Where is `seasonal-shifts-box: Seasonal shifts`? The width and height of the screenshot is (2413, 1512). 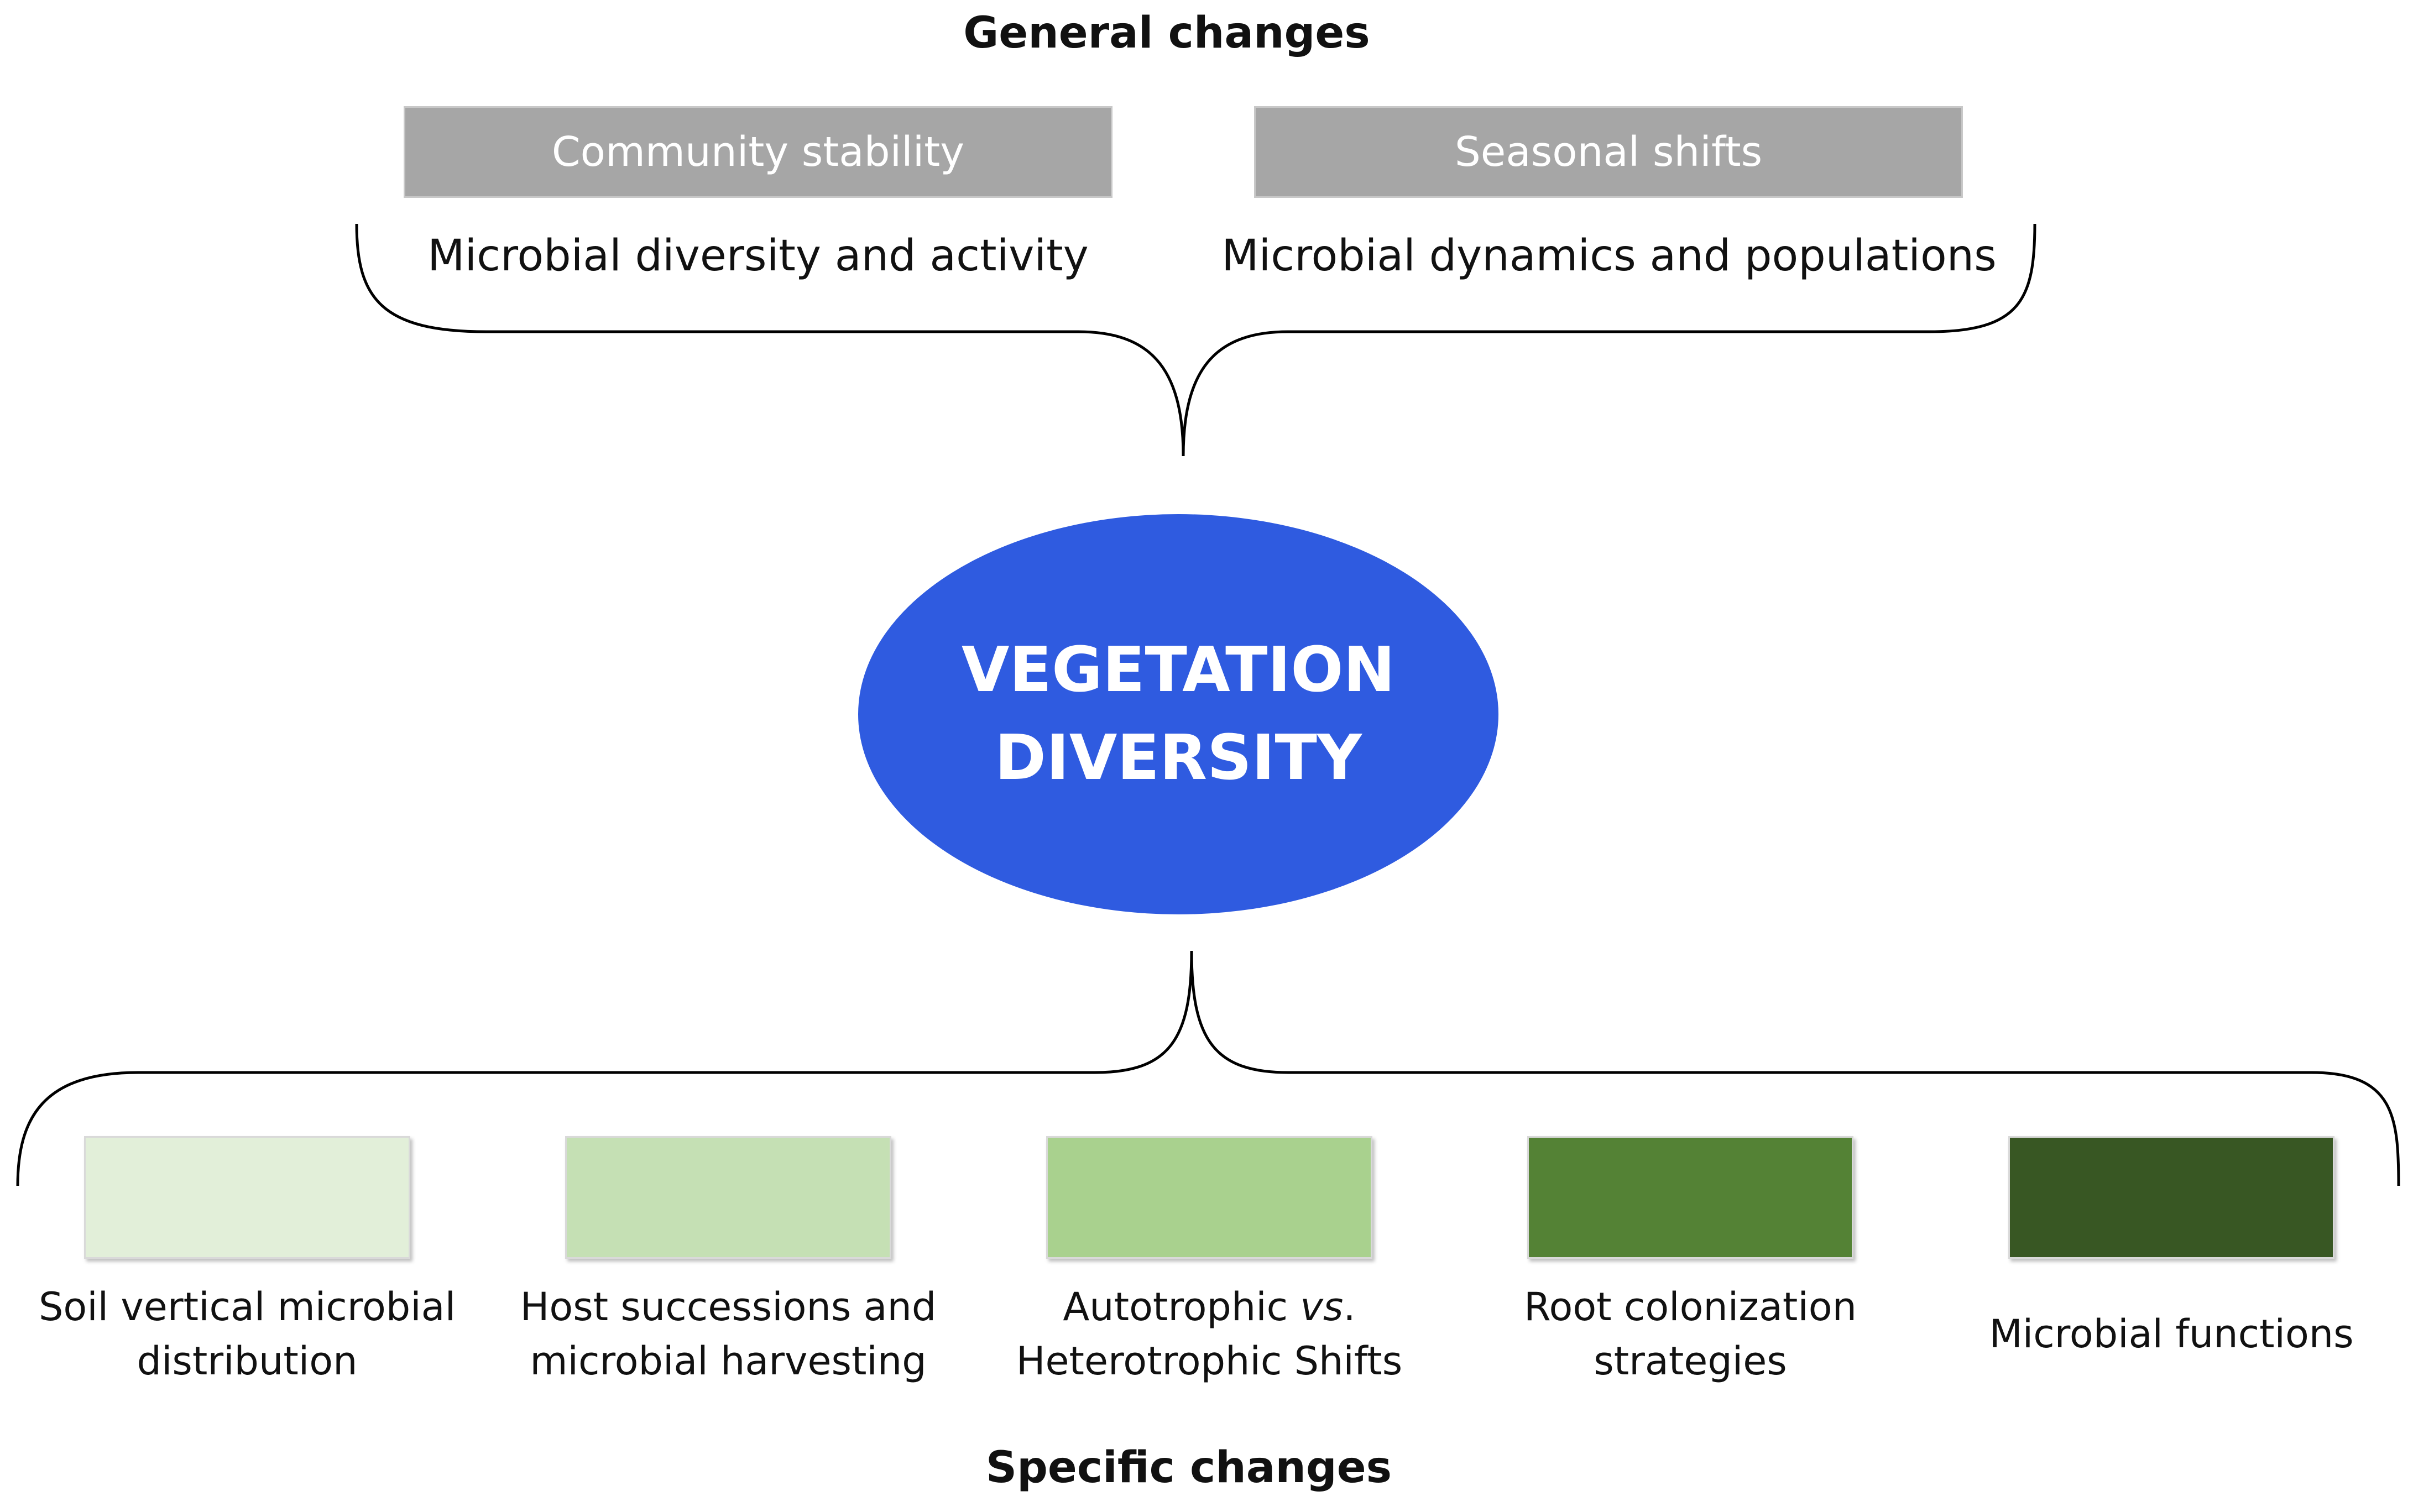 seasonal-shifts-box: Seasonal shifts is located at coordinates (1608, 152).